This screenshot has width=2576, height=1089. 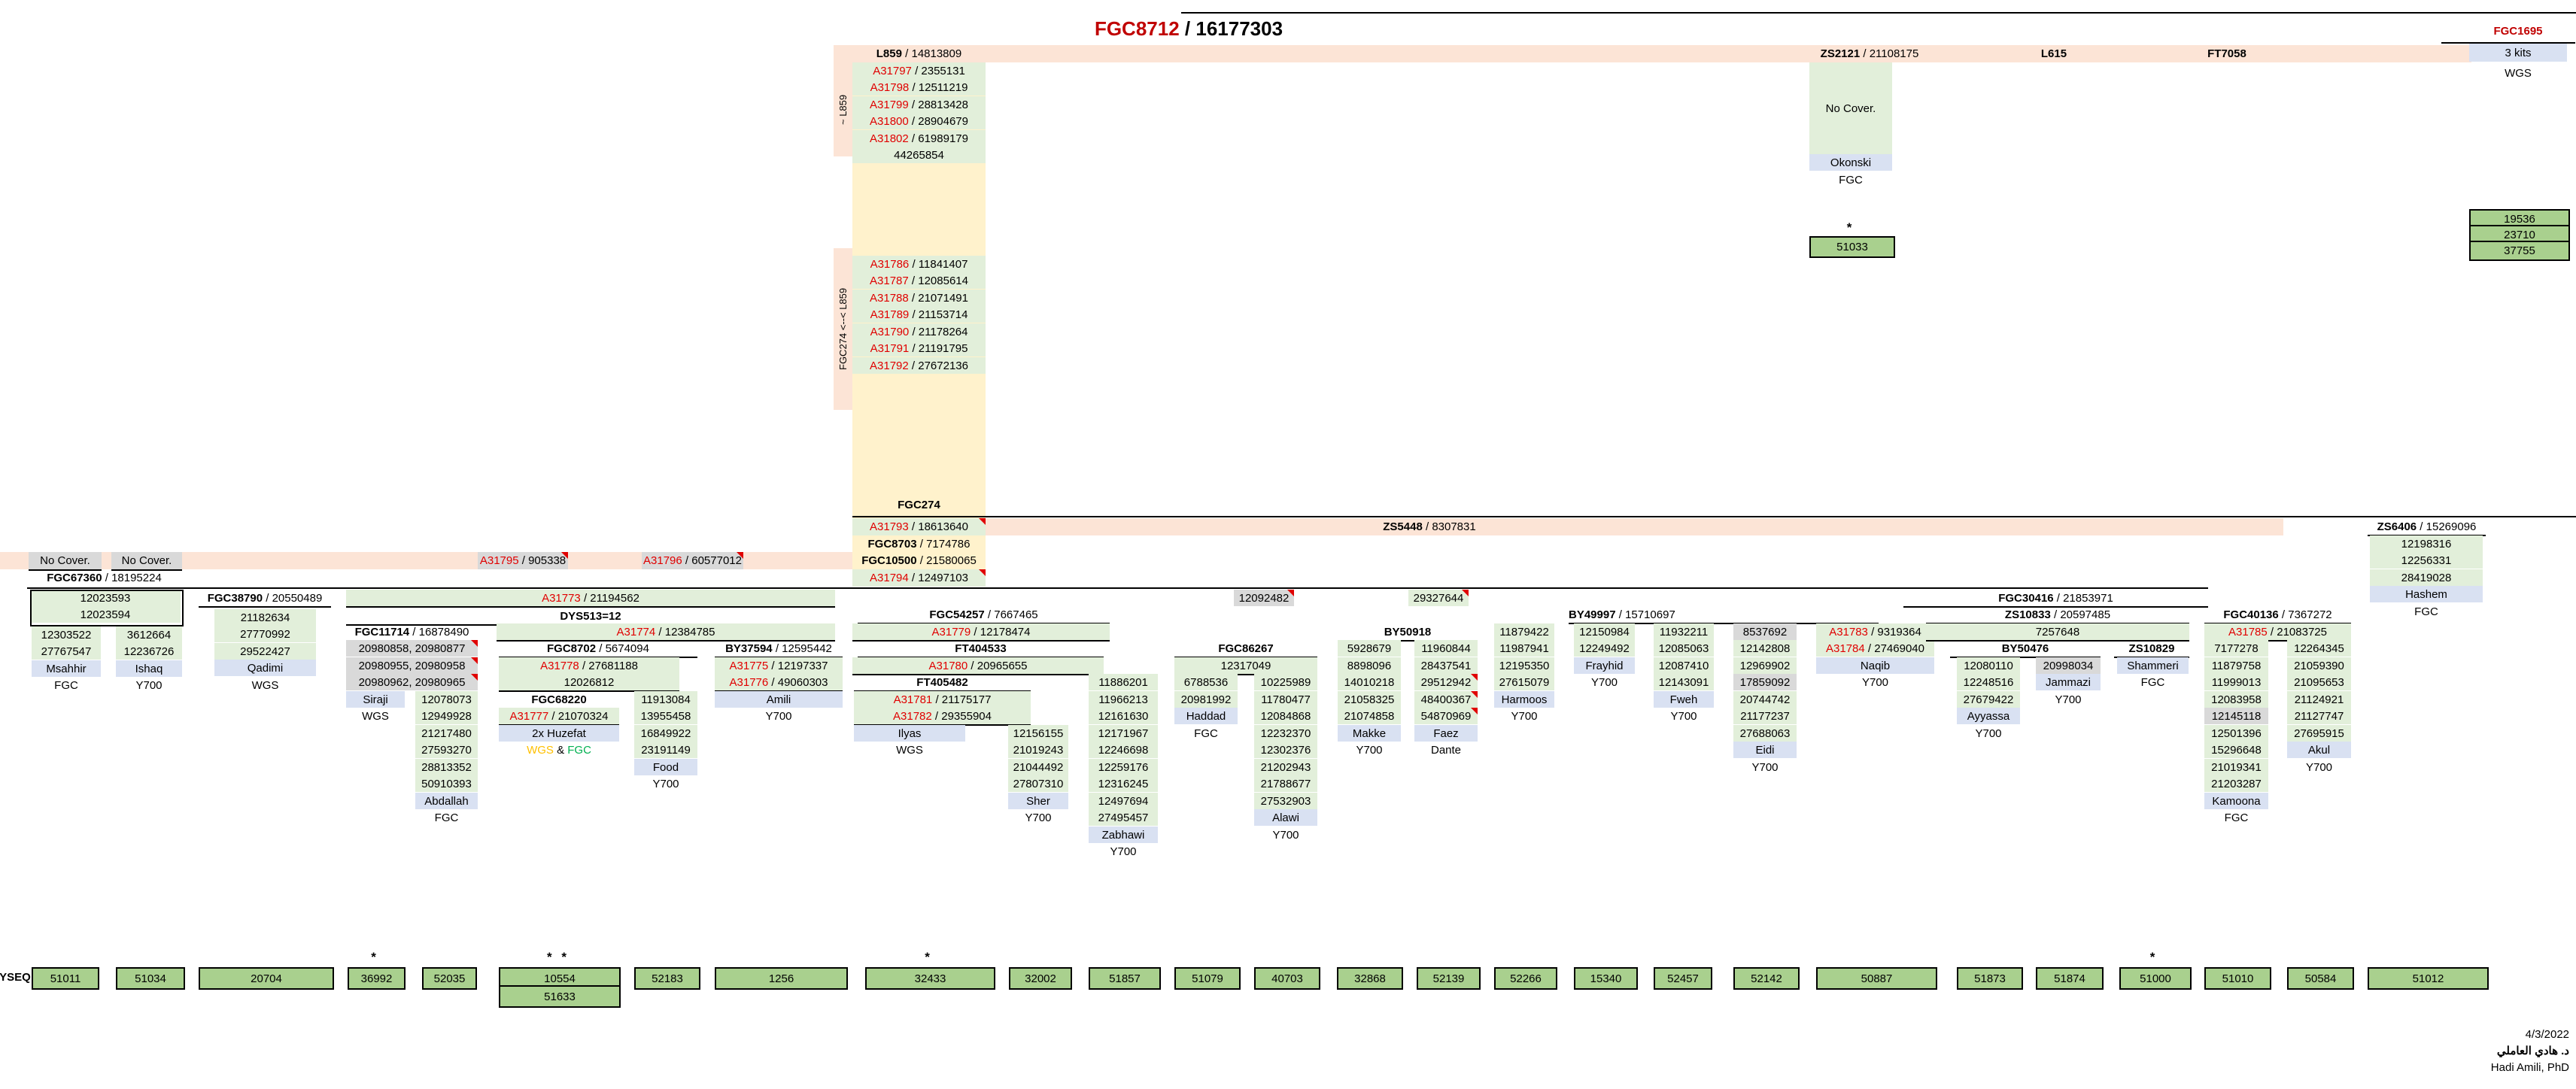 What do you see at coordinates (15, 977) in the screenshot?
I see `text-part: YSEQ` at bounding box center [15, 977].